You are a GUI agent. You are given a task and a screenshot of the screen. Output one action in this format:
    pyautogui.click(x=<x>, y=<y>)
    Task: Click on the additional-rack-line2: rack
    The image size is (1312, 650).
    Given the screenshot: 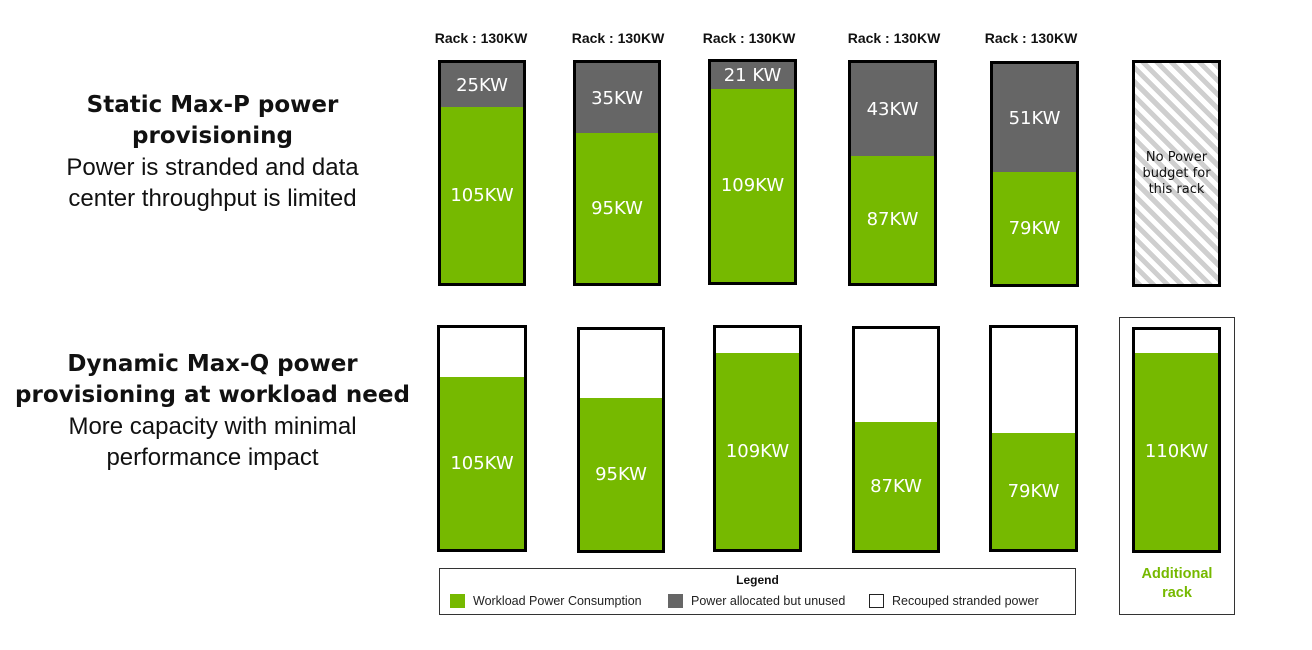 What is the action you would take?
    pyautogui.click(x=1177, y=593)
    